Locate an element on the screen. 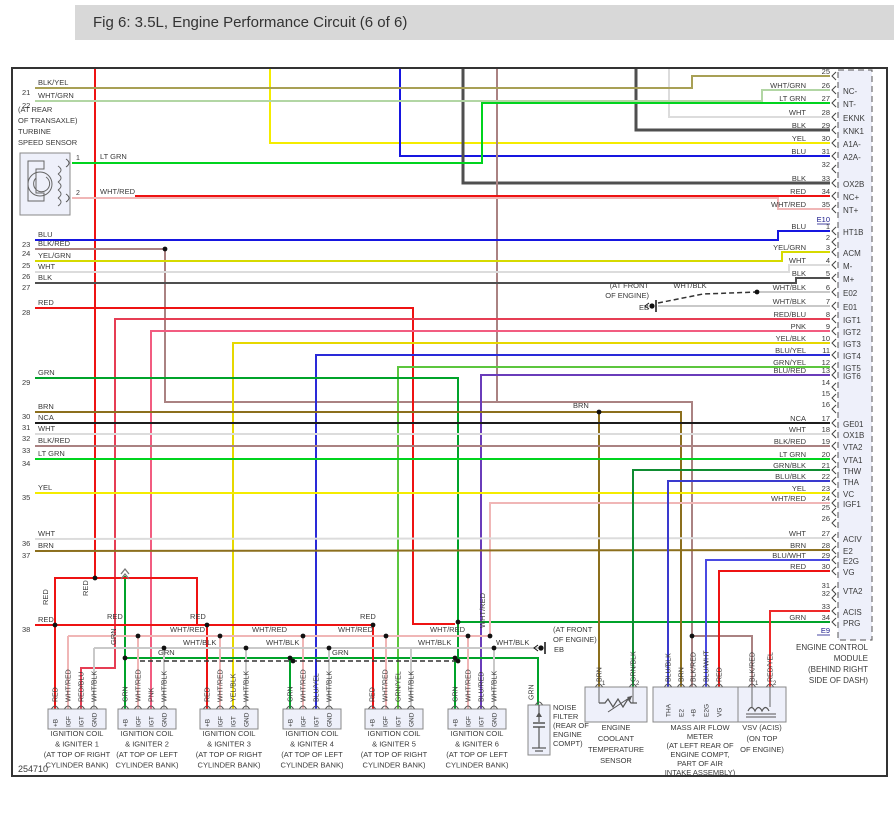 Image resolution: width=894 pixels, height=814 pixels. pin-wire-label: BRN is located at coordinates (600, 674).